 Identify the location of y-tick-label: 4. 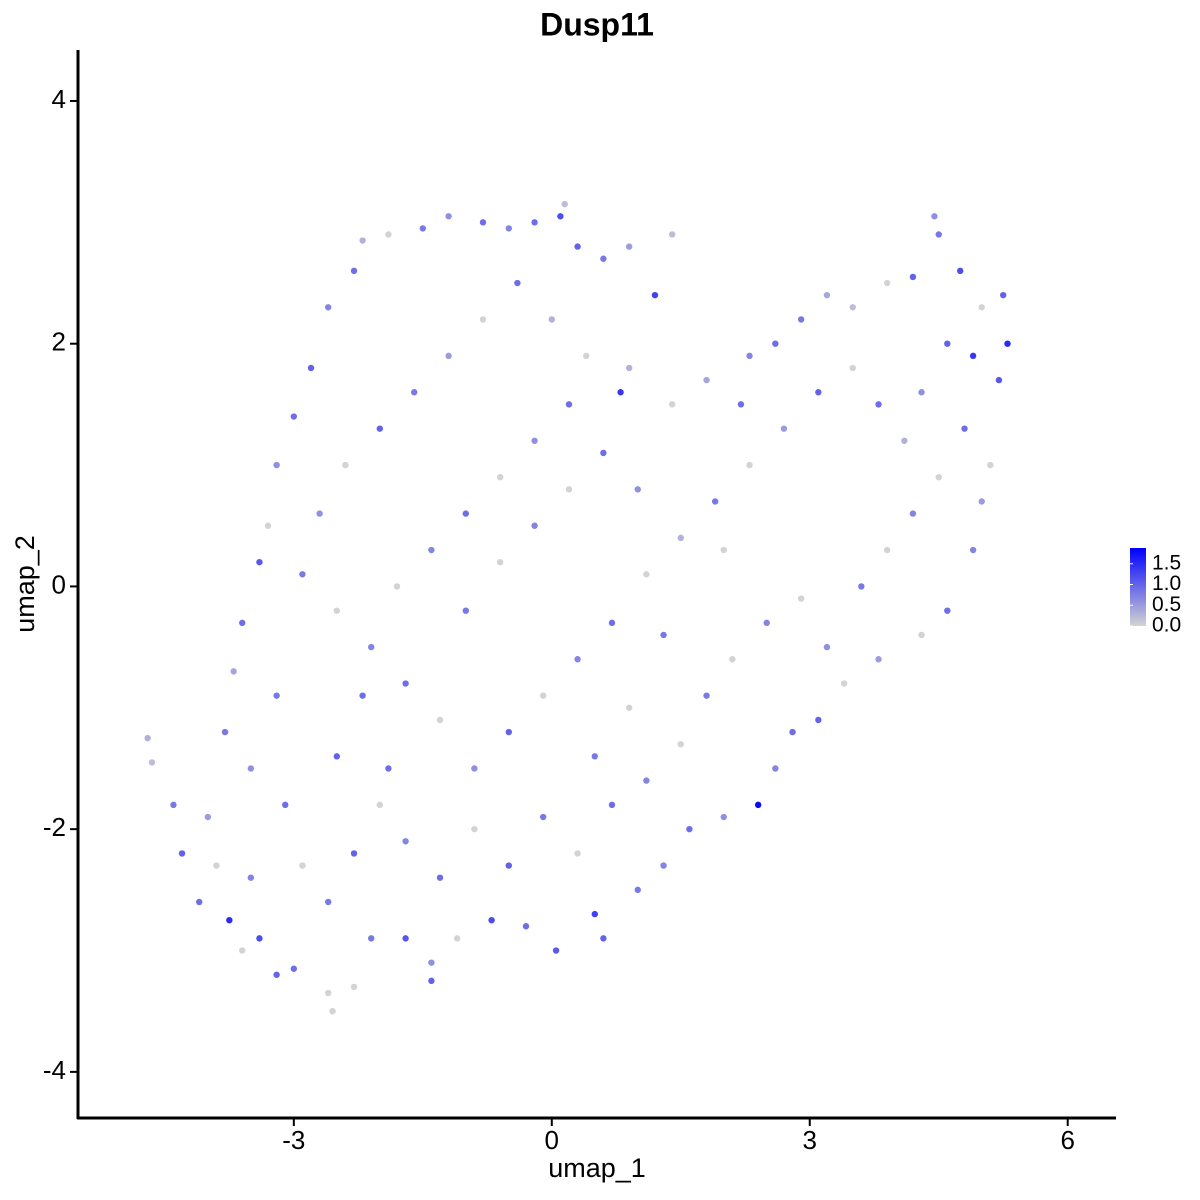
(59, 99).